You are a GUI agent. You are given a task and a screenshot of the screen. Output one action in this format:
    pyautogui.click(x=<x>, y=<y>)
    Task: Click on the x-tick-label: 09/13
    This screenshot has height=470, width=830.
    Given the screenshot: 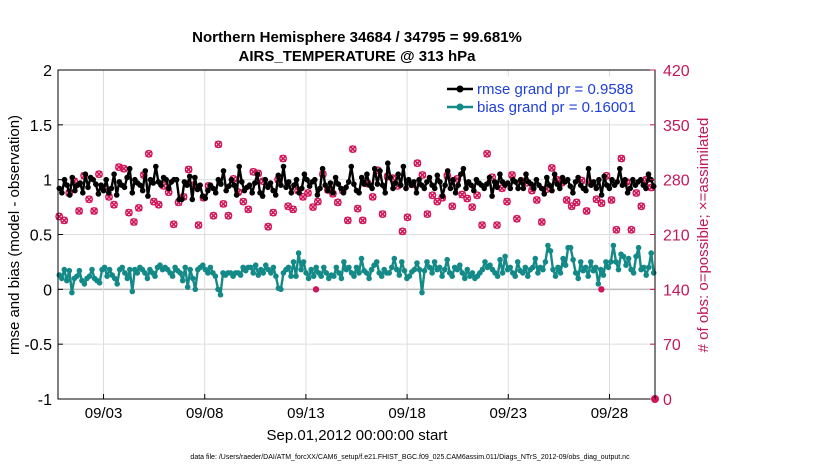 What is the action you would take?
    pyautogui.click(x=306, y=413)
    